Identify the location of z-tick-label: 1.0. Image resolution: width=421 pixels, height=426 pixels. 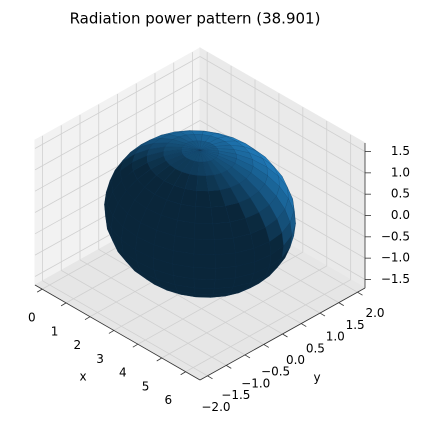
(400, 172).